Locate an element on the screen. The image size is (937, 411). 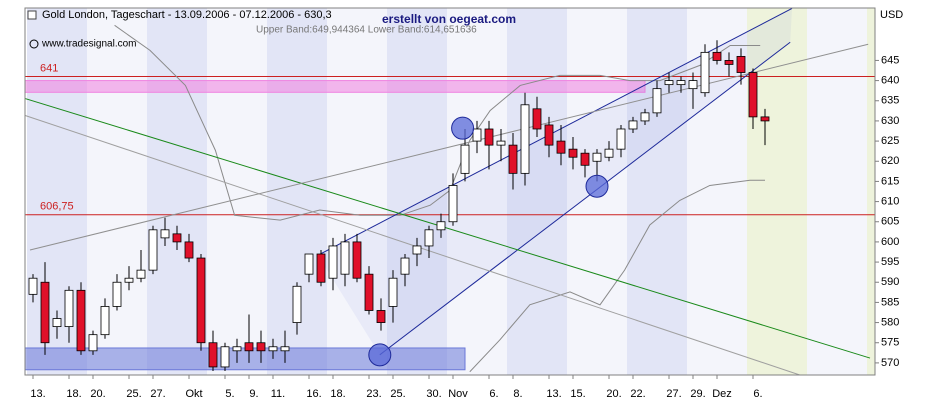
y-tick-label: 580 is located at coordinates (890, 322).